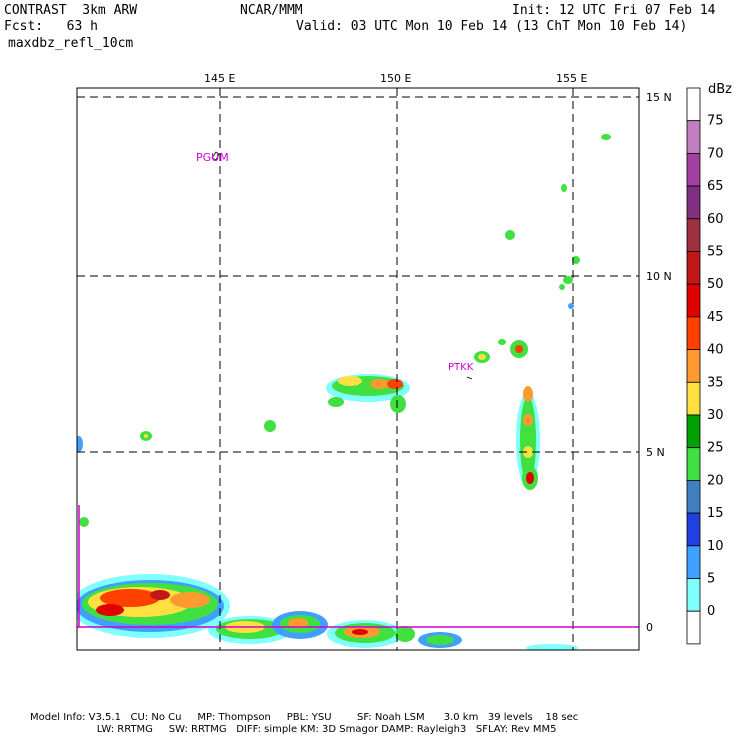  What do you see at coordinates (649, 627) in the screenshot?
I see `lat-label-0: 0` at bounding box center [649, 627].